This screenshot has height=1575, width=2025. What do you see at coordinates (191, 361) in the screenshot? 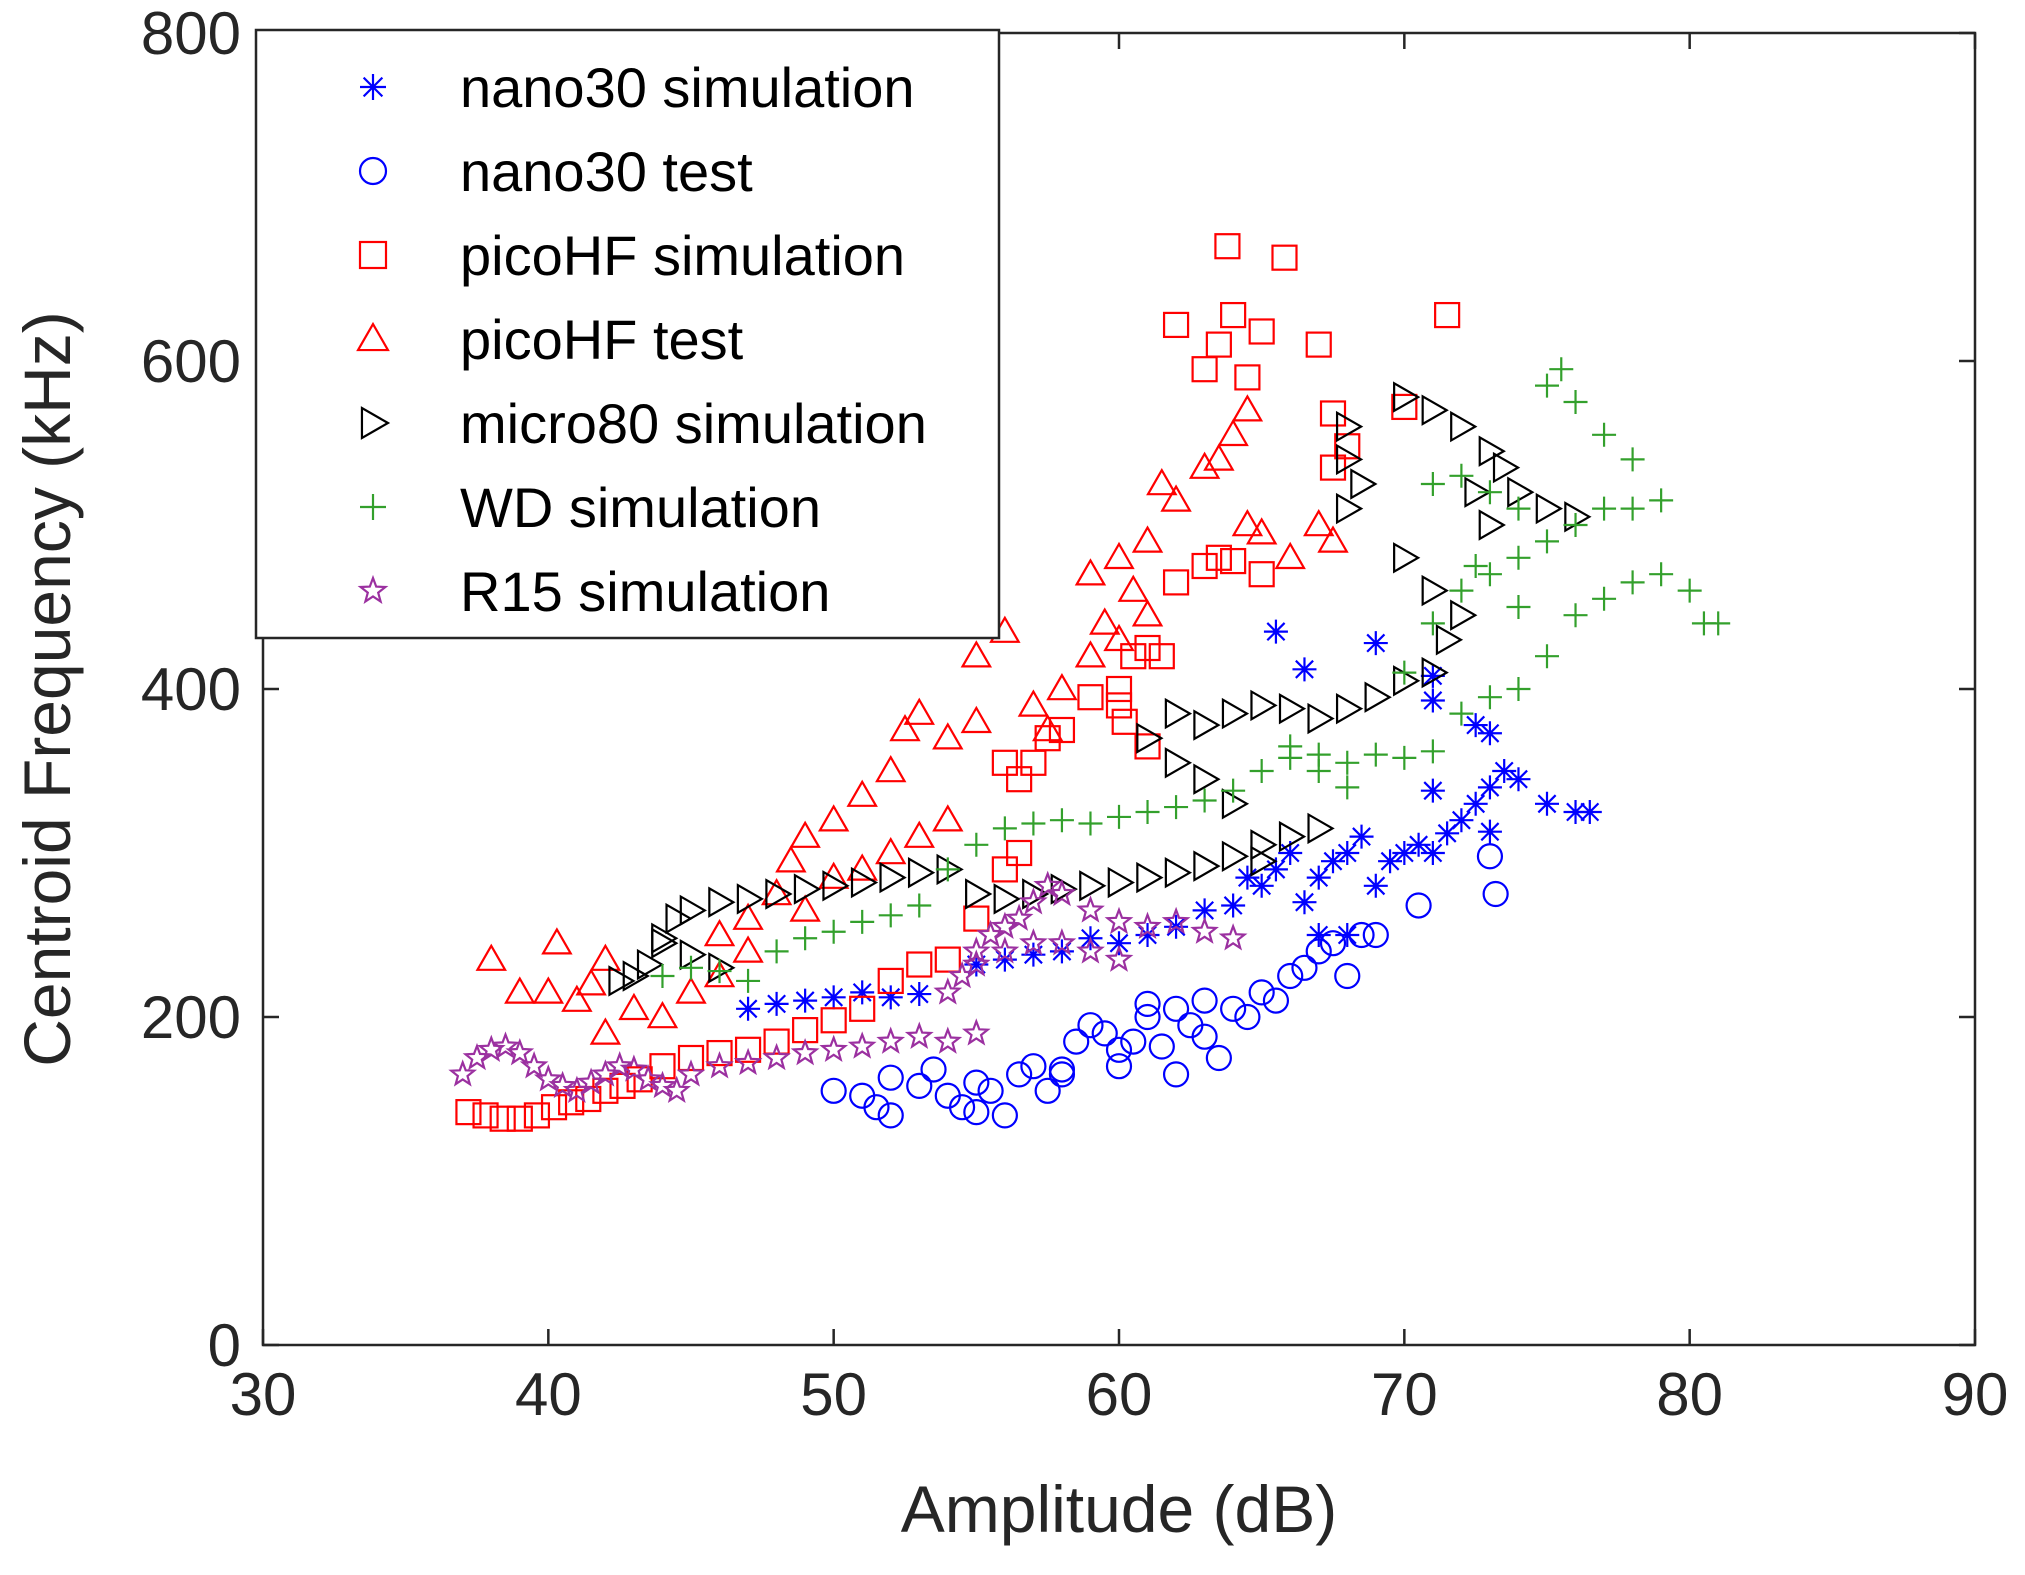
I see `y-tick-label: 600` at bounding box center [191, 361].